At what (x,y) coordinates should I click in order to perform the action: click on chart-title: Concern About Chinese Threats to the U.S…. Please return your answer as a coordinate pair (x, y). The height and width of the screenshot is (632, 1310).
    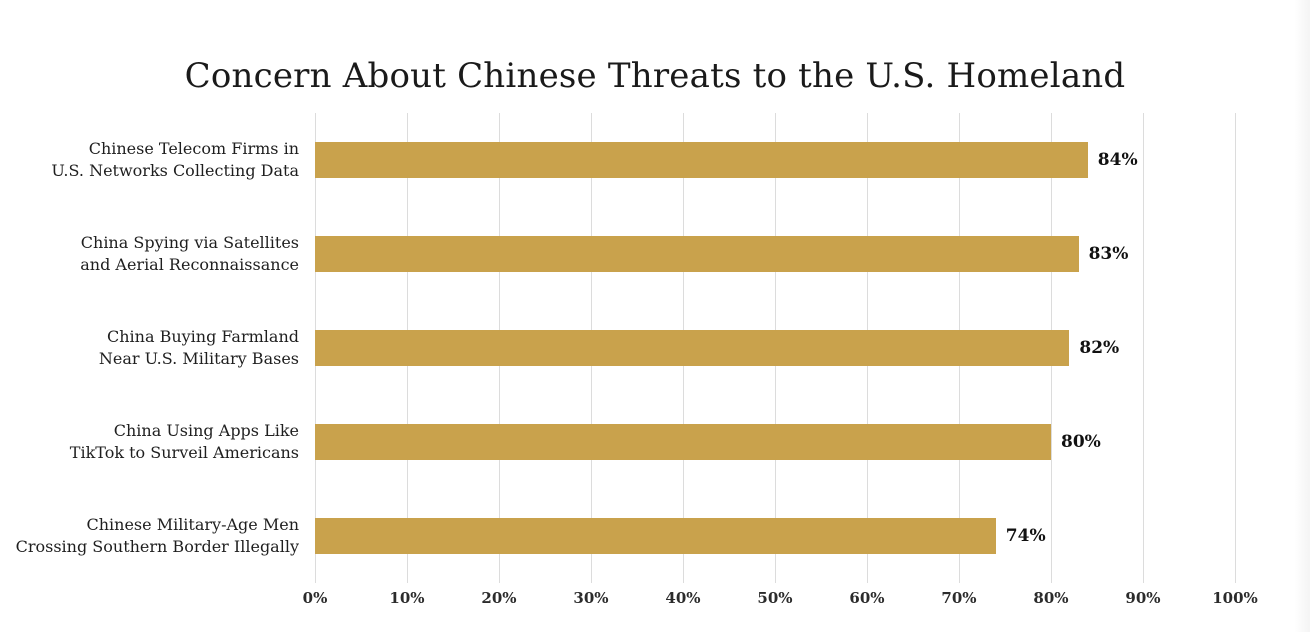
    Looking at the image, I should click on (655, 76).